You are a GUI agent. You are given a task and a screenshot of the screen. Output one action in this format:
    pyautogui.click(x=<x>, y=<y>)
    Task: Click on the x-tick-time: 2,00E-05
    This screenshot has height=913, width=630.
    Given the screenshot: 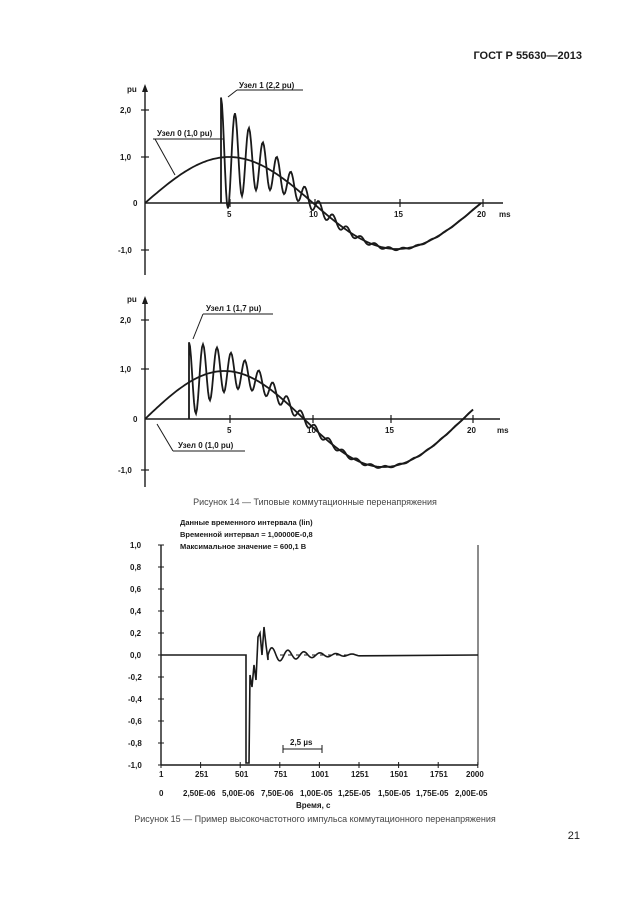 What is the action you would take?
    pyautogui.click(x=471, y=793)
    